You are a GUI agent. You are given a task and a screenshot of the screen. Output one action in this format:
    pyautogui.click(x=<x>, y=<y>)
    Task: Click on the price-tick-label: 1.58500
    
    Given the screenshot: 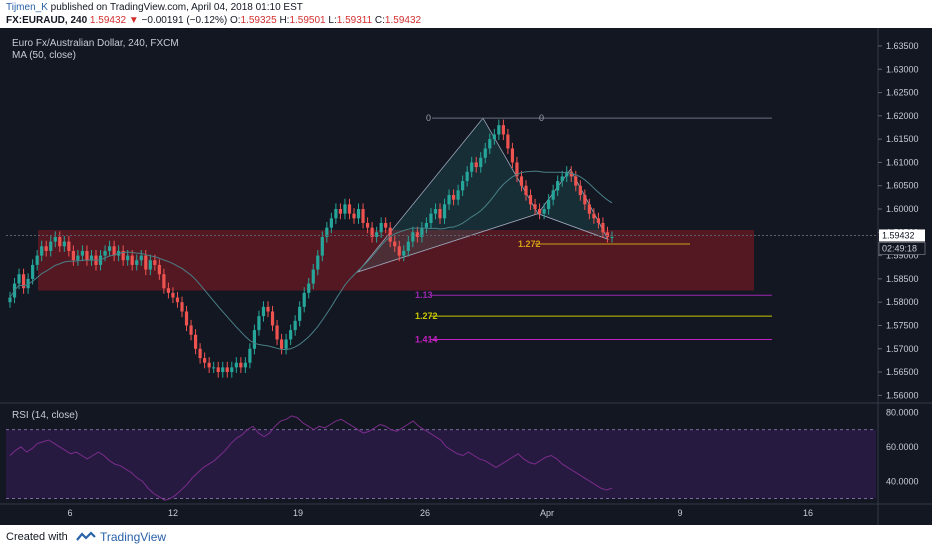 What is the action you would take?
    pyautogui.click(x=902, y=279)
    